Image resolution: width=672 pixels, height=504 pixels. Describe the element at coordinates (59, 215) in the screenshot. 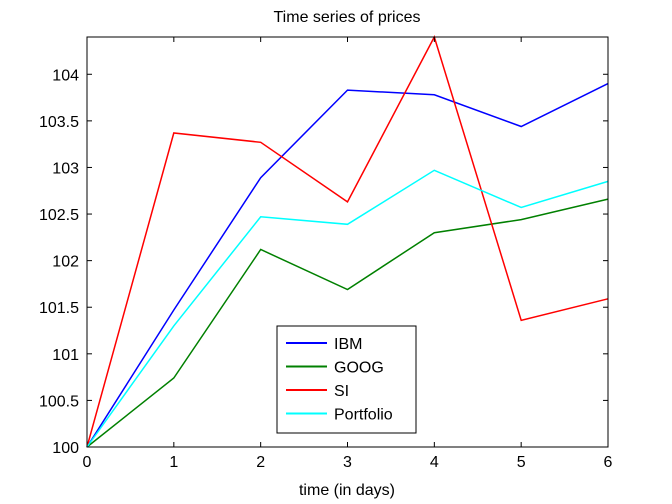

I see `y-tick-label: 102.5` at that location.